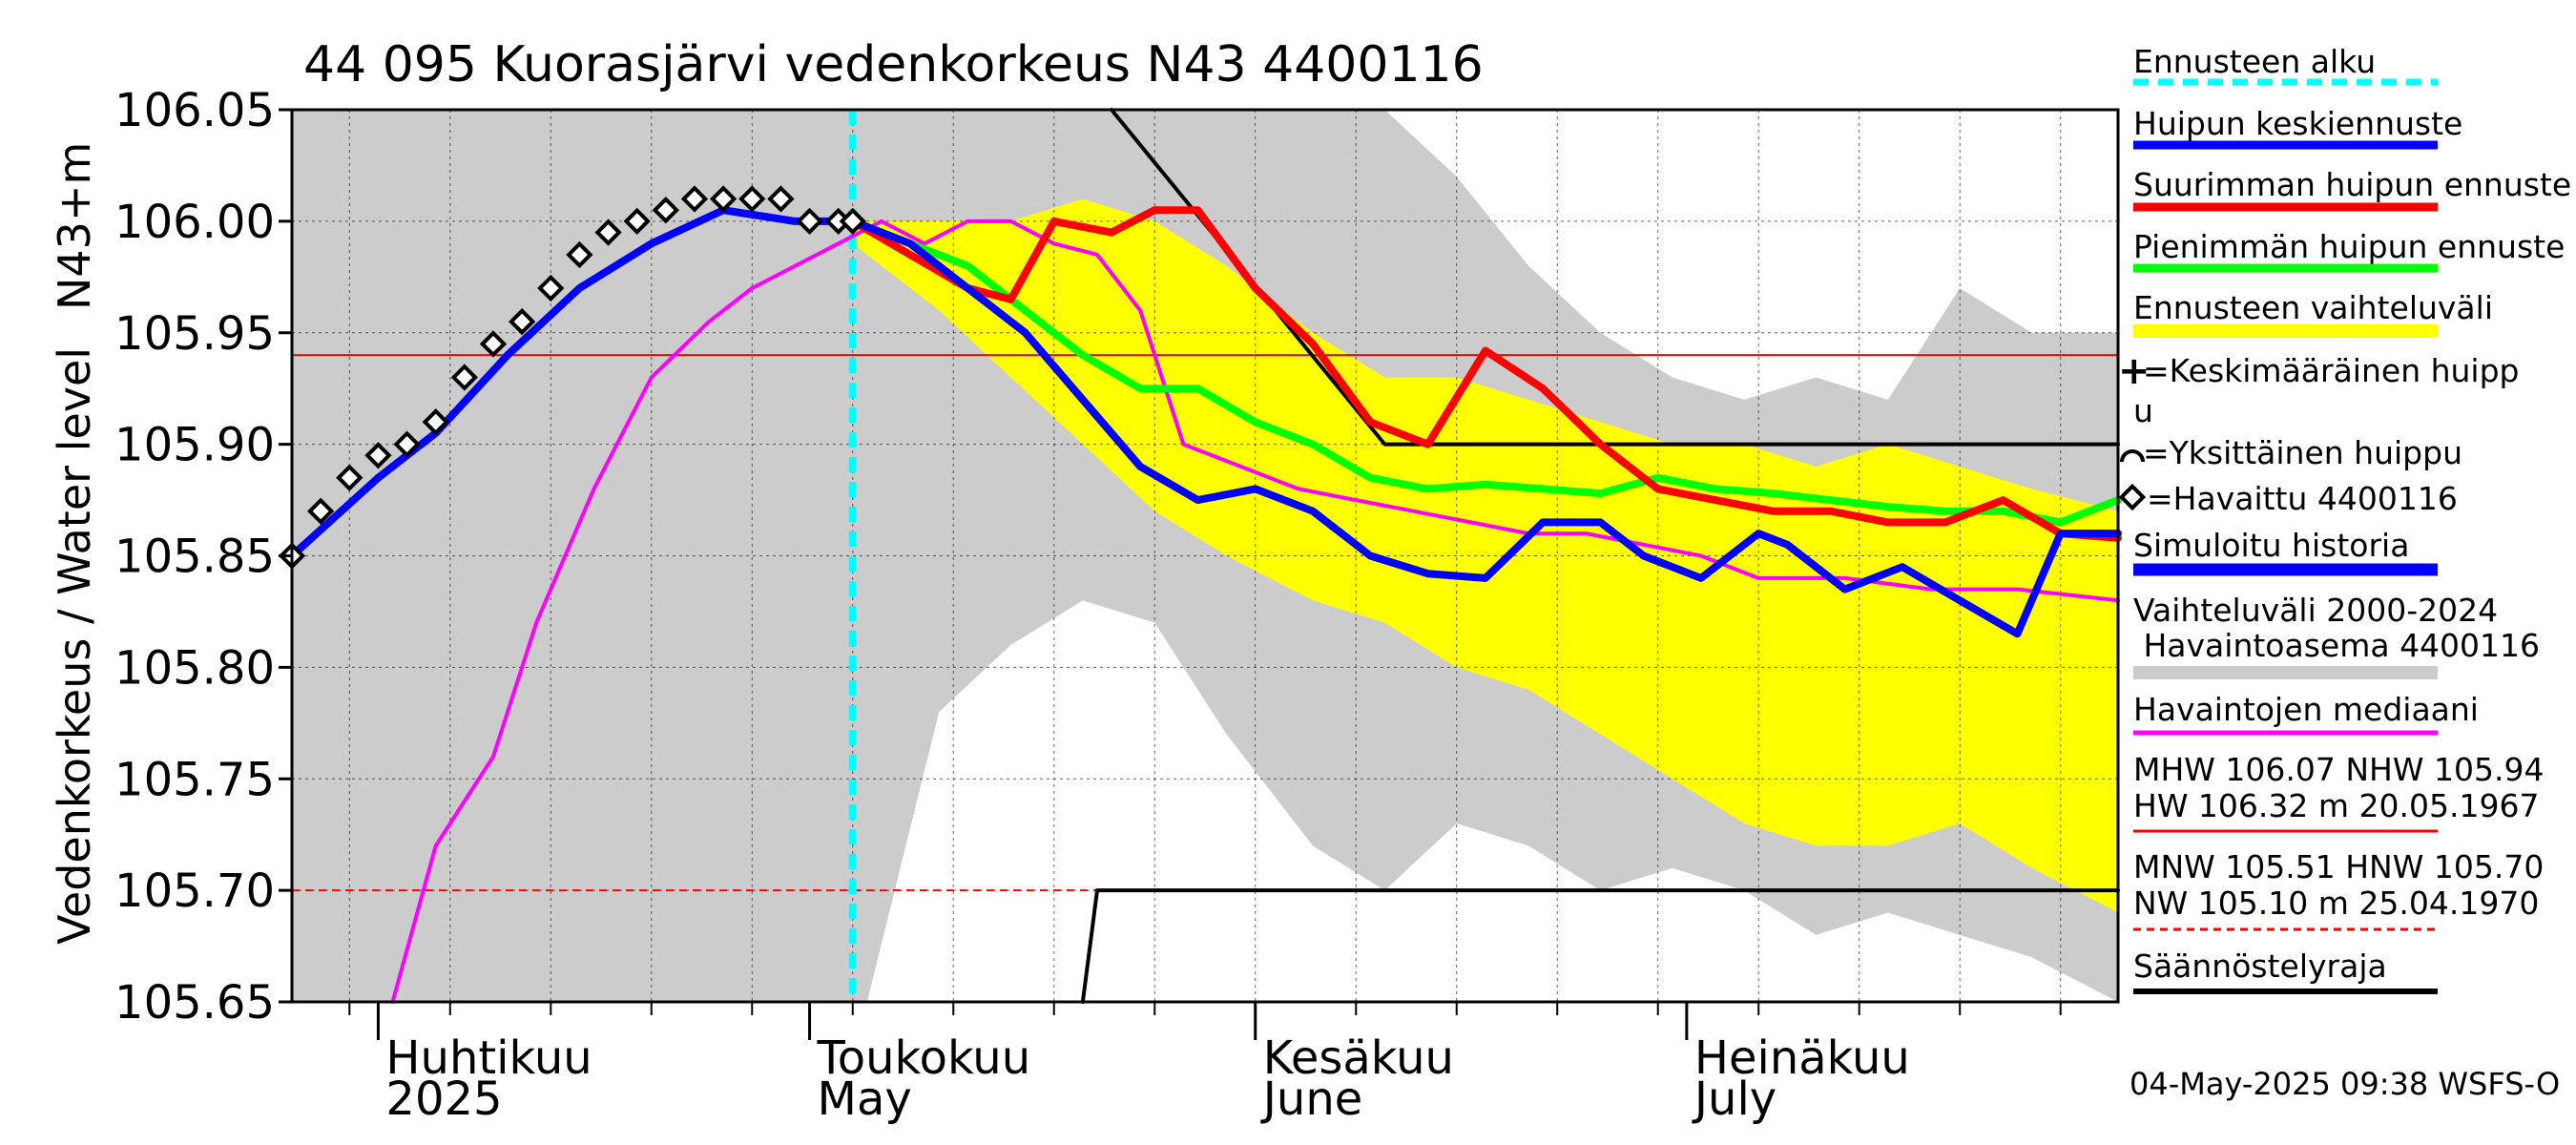 The height and width of the screenshot is (1145, 2576). What do you see at coordinates (2349, 246) in the screenshot?
I see `legend-min-peak-label: Pienimmän huipun ennuste` at bounding box center [2349, 246].